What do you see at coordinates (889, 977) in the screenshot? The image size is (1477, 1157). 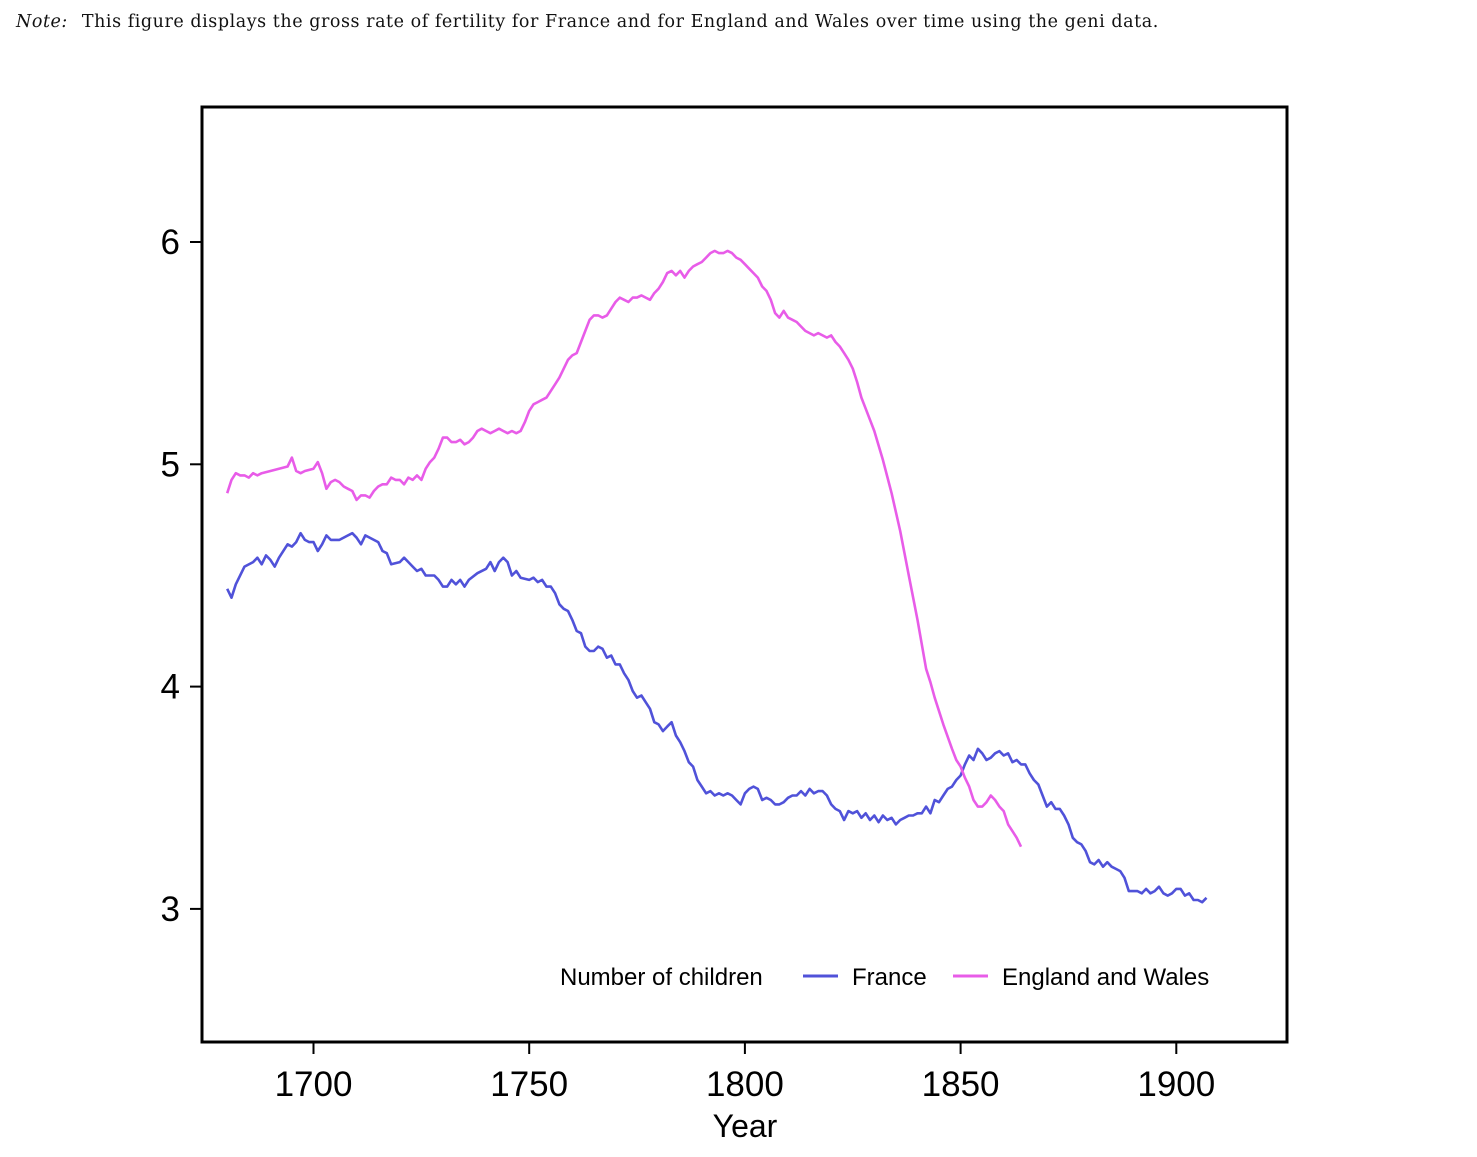 I see `legend-label-france: France` at bounding box center [889, 977].